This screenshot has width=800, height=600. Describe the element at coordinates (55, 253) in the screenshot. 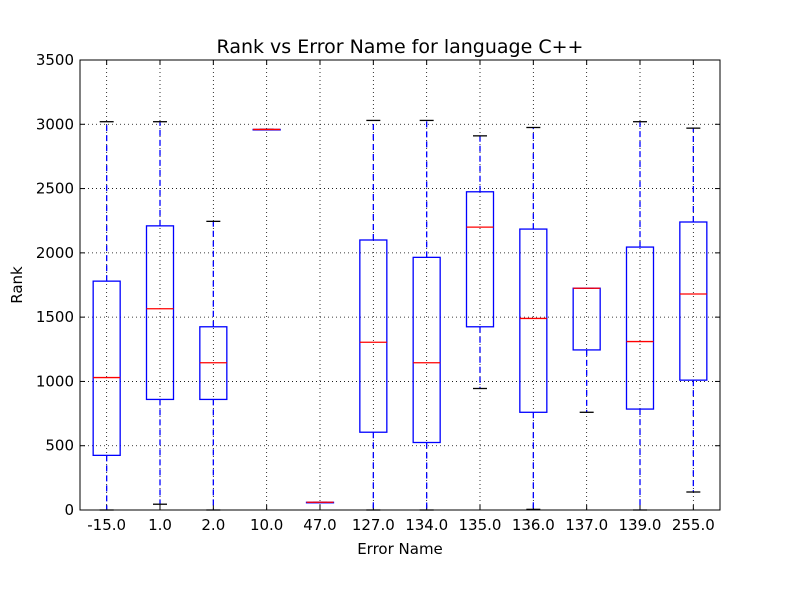

I see `y-tick-label: 2000` at that location.